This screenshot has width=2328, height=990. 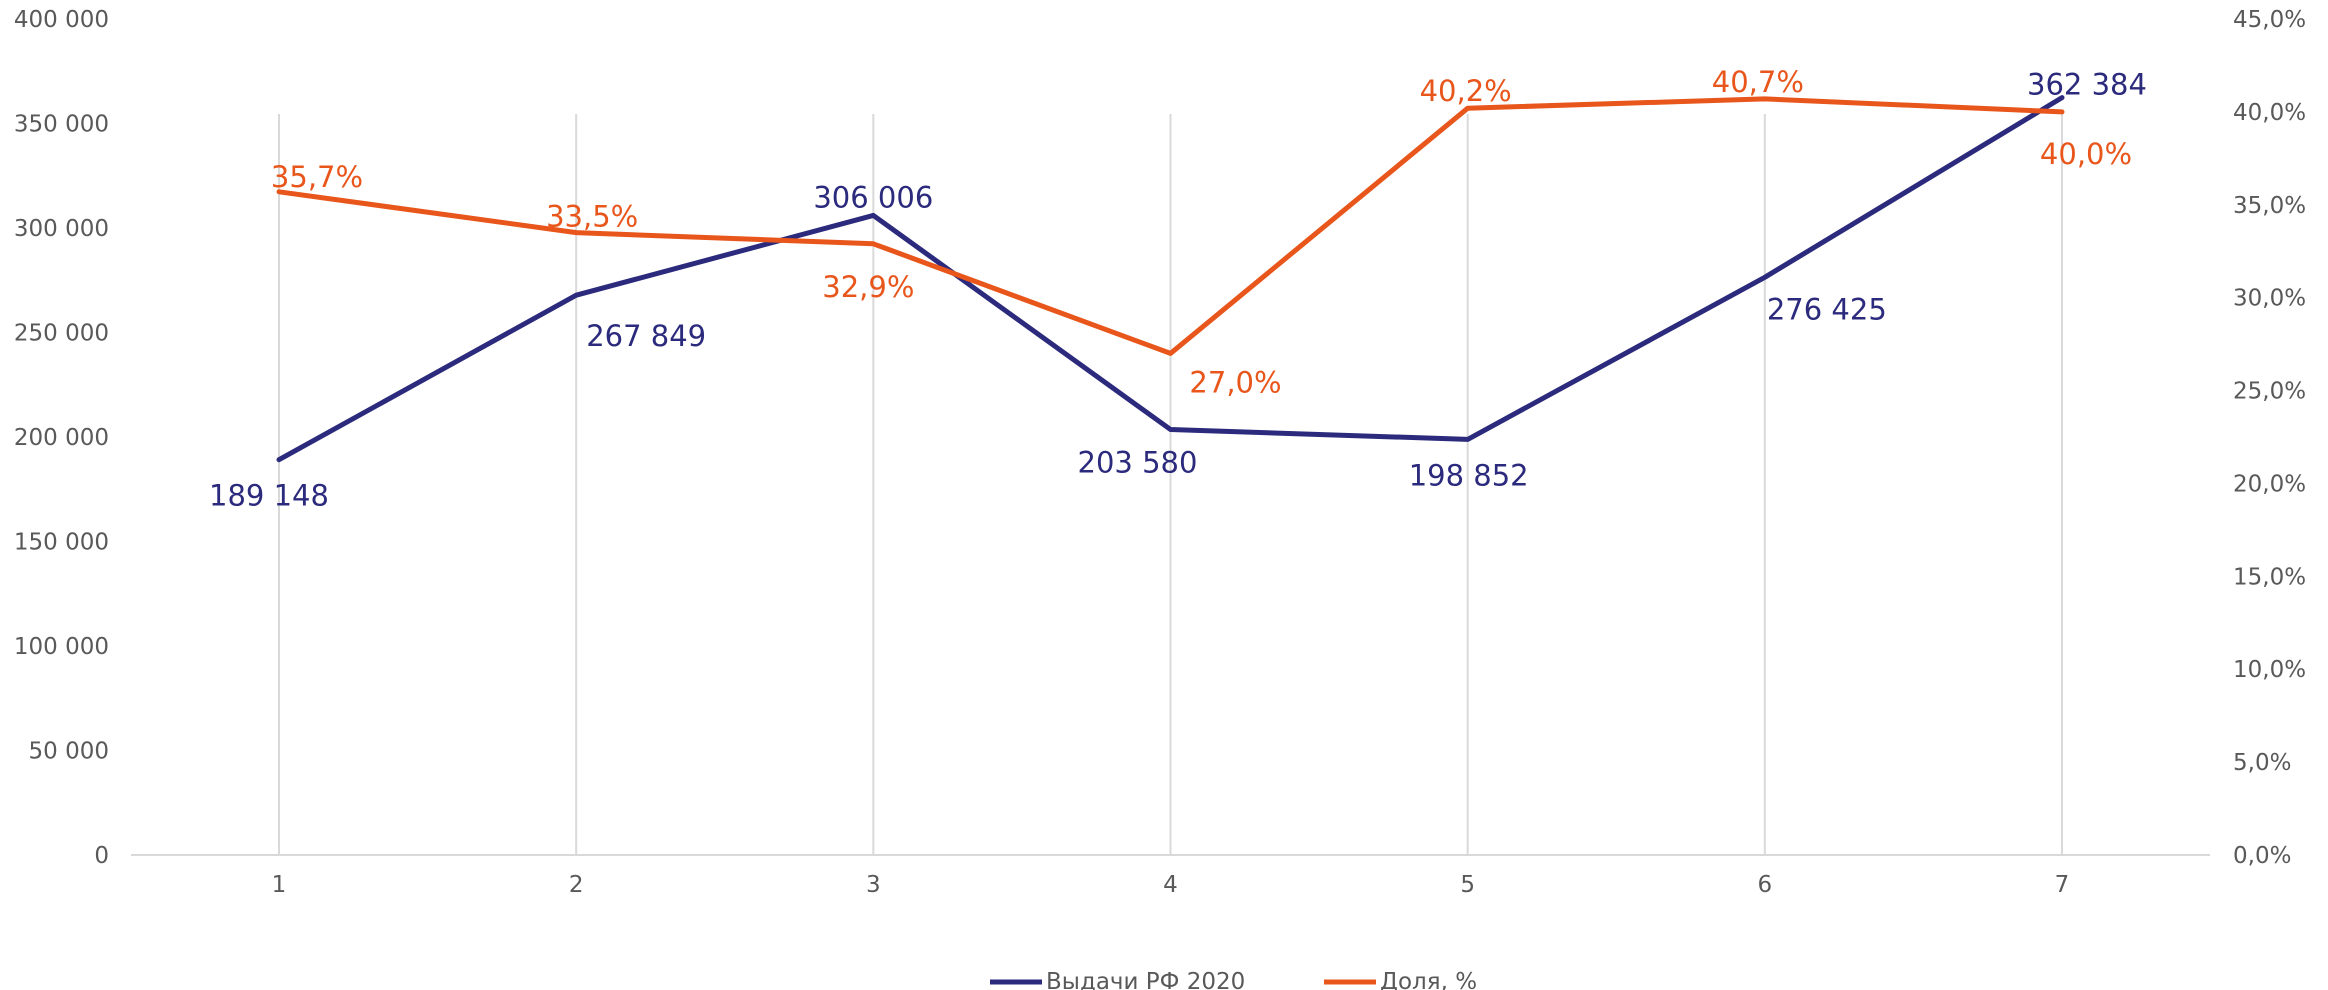 I want to click on x-tick-label: 2, so click(x=576, y=885).